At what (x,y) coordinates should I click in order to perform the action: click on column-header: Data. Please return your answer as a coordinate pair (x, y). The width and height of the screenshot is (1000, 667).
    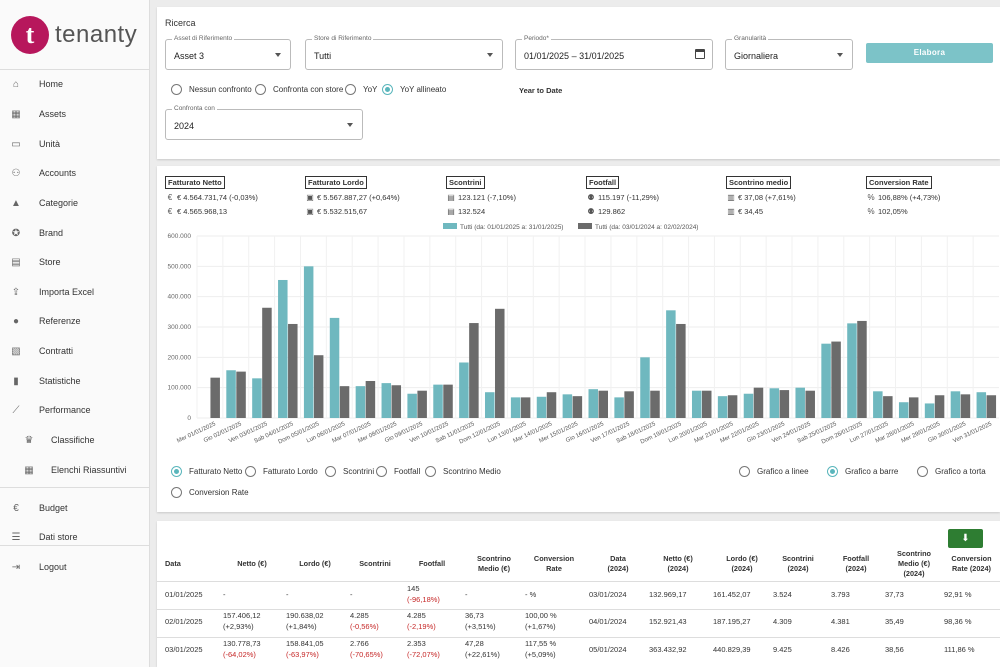
    Looking at the image, I should click on (173, 563).